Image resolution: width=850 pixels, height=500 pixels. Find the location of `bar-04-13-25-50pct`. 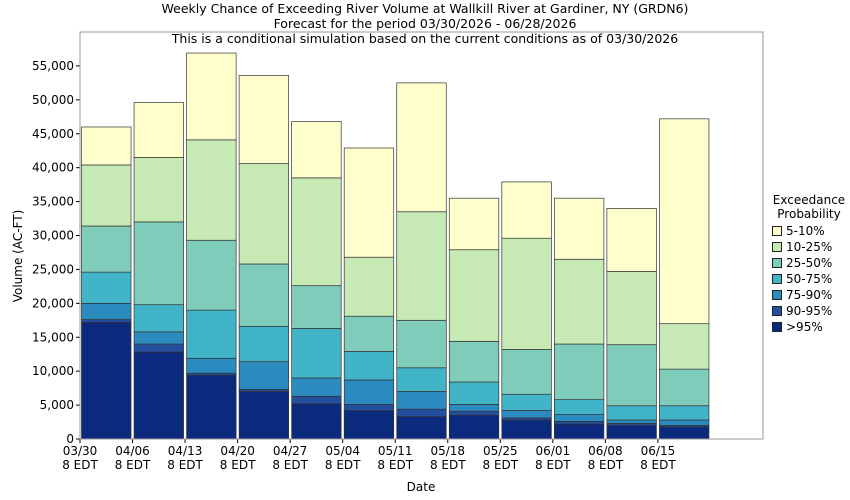

bar-04-13-25-50pct is located at coordinates (211, 275).